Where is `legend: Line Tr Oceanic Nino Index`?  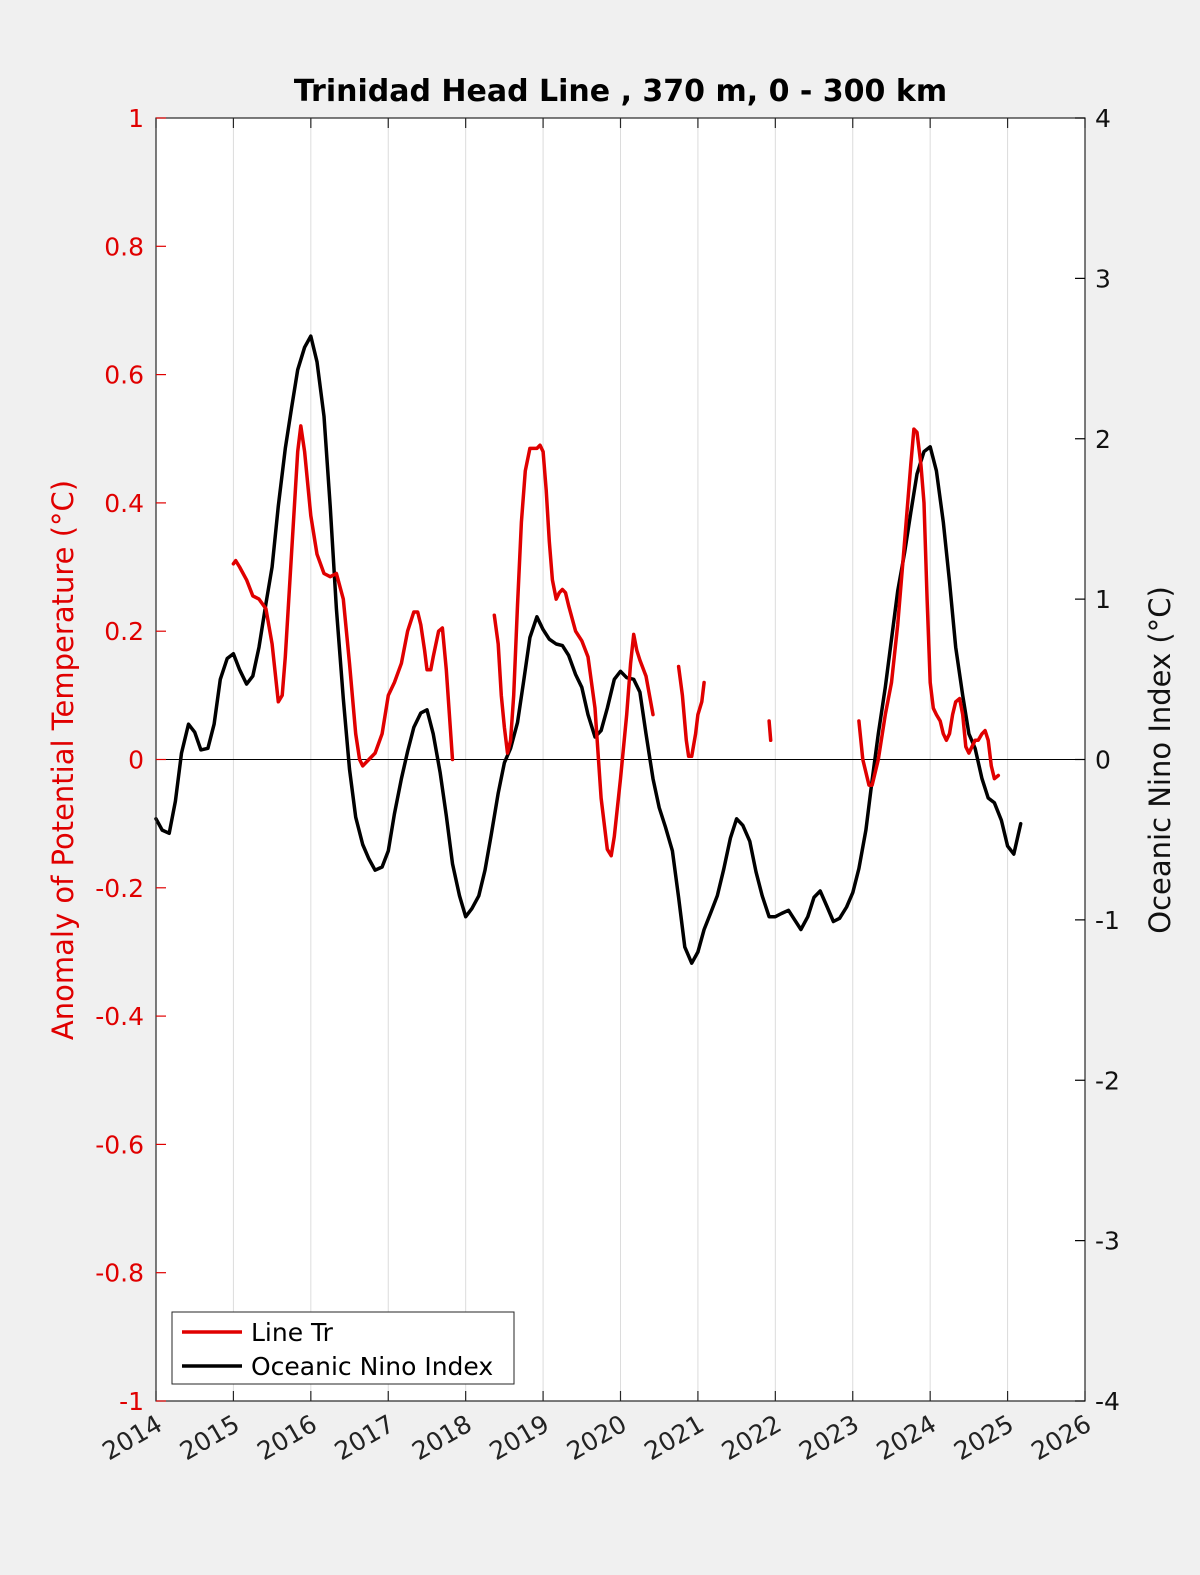 legend: Line Tr Oceanic Nino Index is located at coordinates (343, 1348).